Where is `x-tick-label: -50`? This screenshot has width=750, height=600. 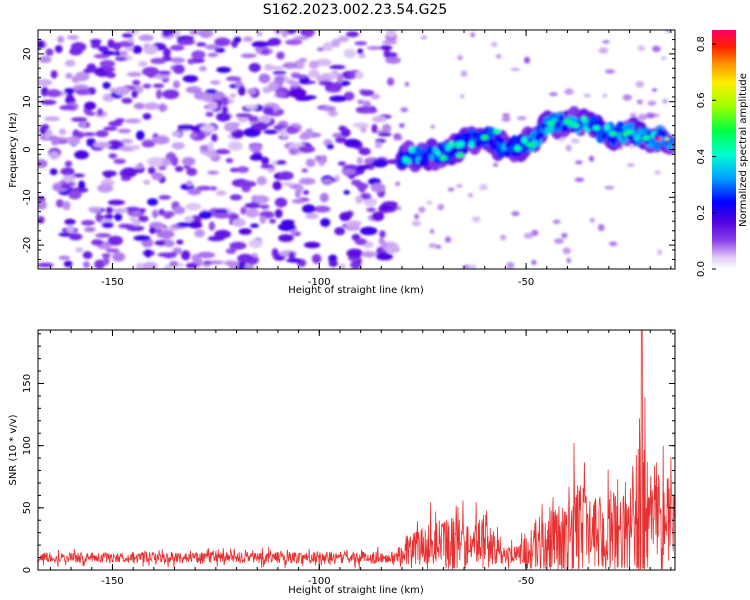
x-tick-label: -50 is located at coordinates (526, 282).